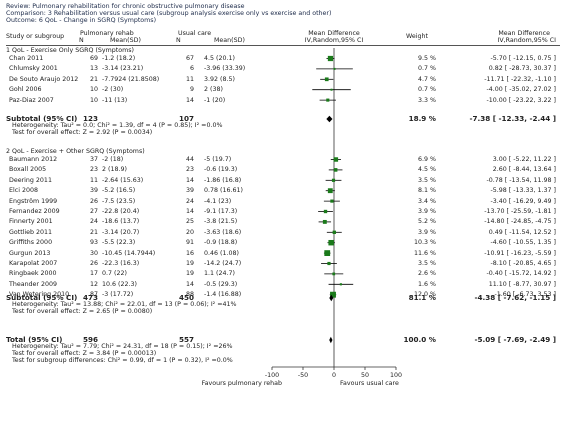  What do you see at coordinates (427, 79) in the screenshot?
I see `study-weight: 4.7 %` at bounding box center [427, 79].